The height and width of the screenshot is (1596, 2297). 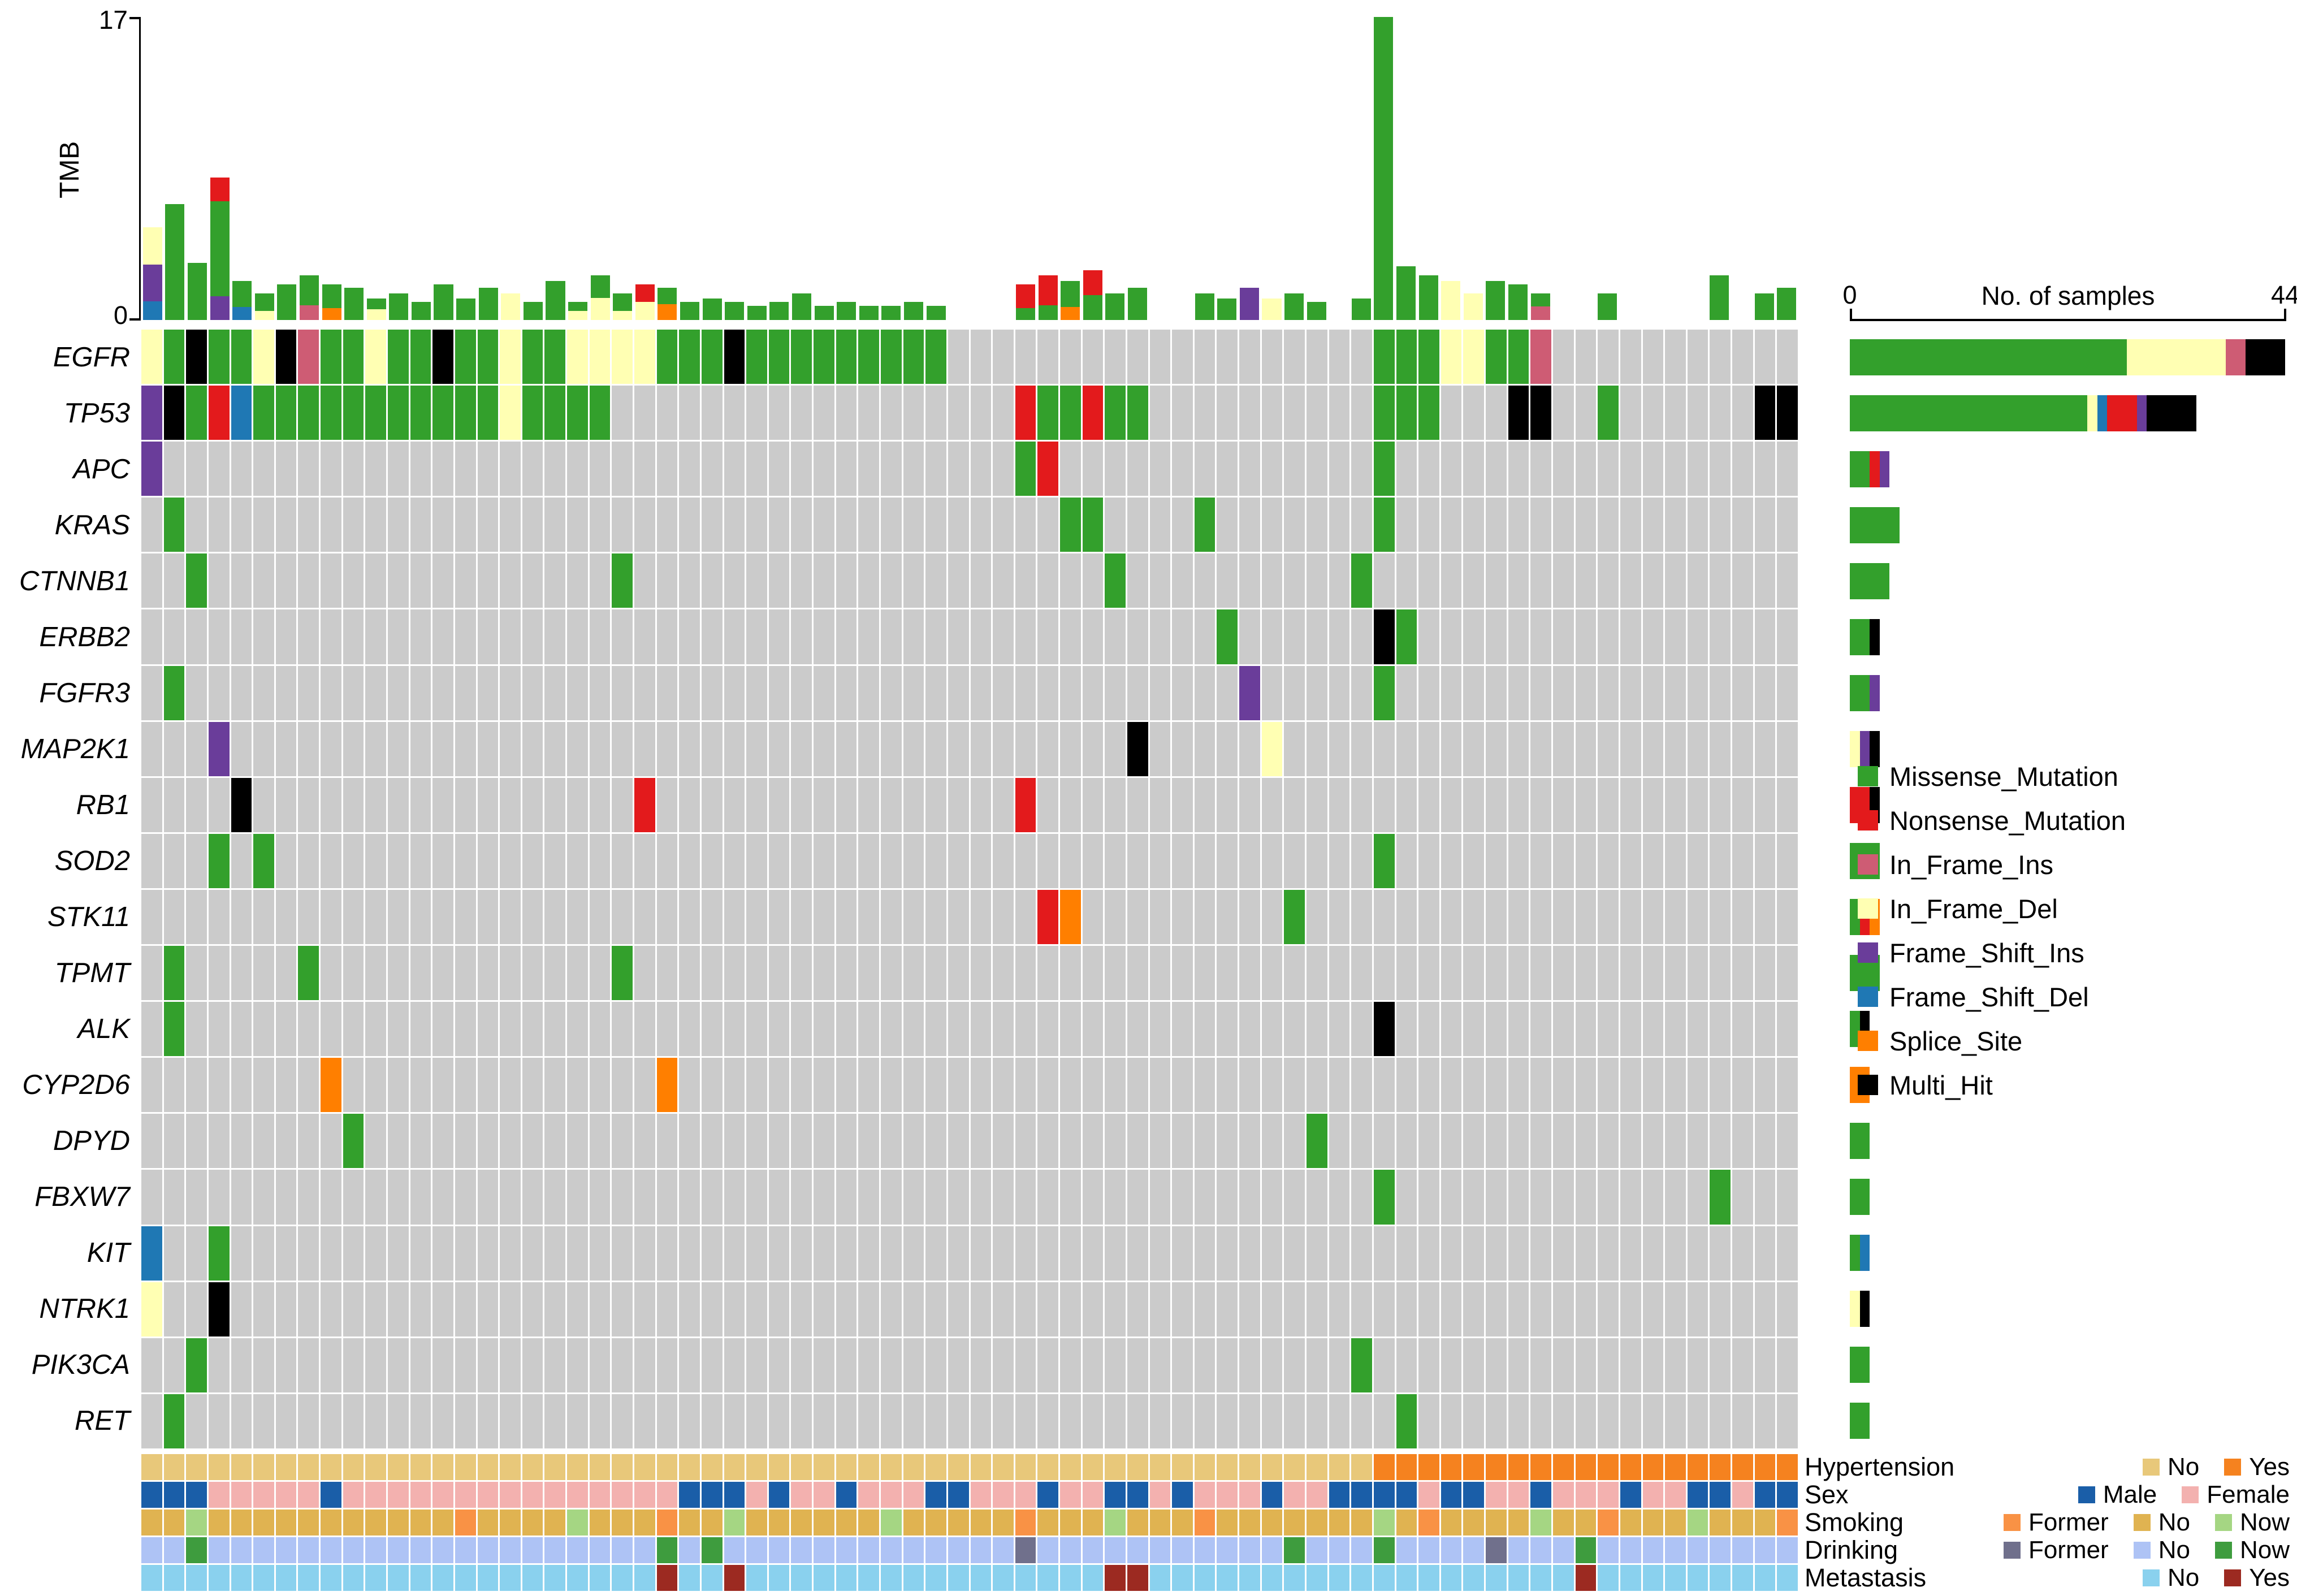 I want to click on legend-label: Former, so click(x=2068, y=1522).